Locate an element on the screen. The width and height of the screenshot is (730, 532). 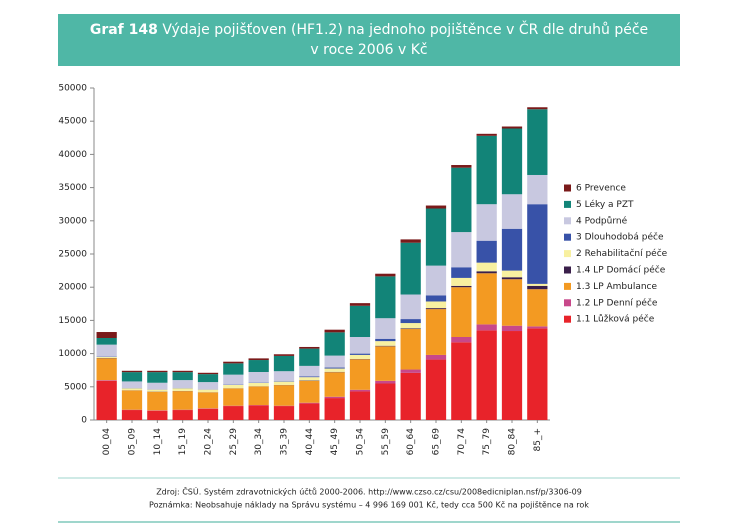
x-tick-label: 20_24 is located at coordinates (209, 442).